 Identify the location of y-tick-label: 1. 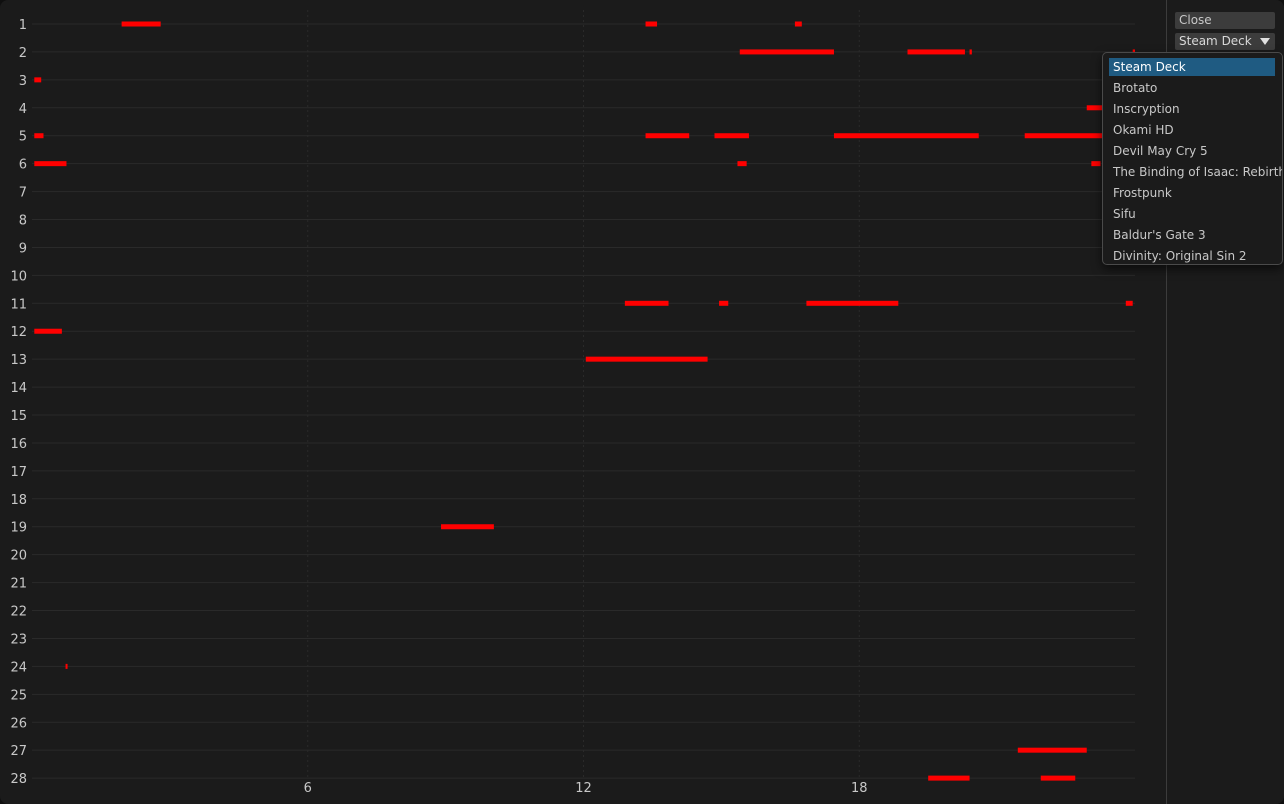
(23, 25).